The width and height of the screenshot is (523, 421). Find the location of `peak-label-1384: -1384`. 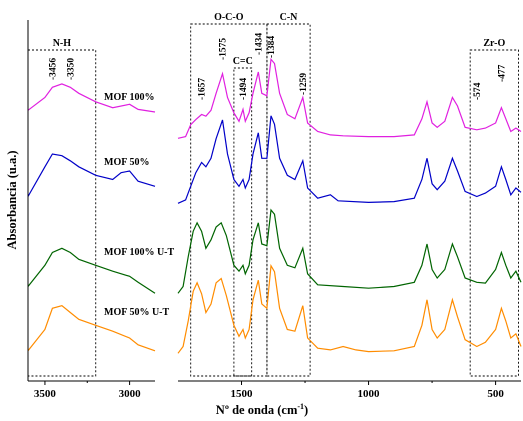

peak-label-1384: -1384 is located at coordinates (272, 47).